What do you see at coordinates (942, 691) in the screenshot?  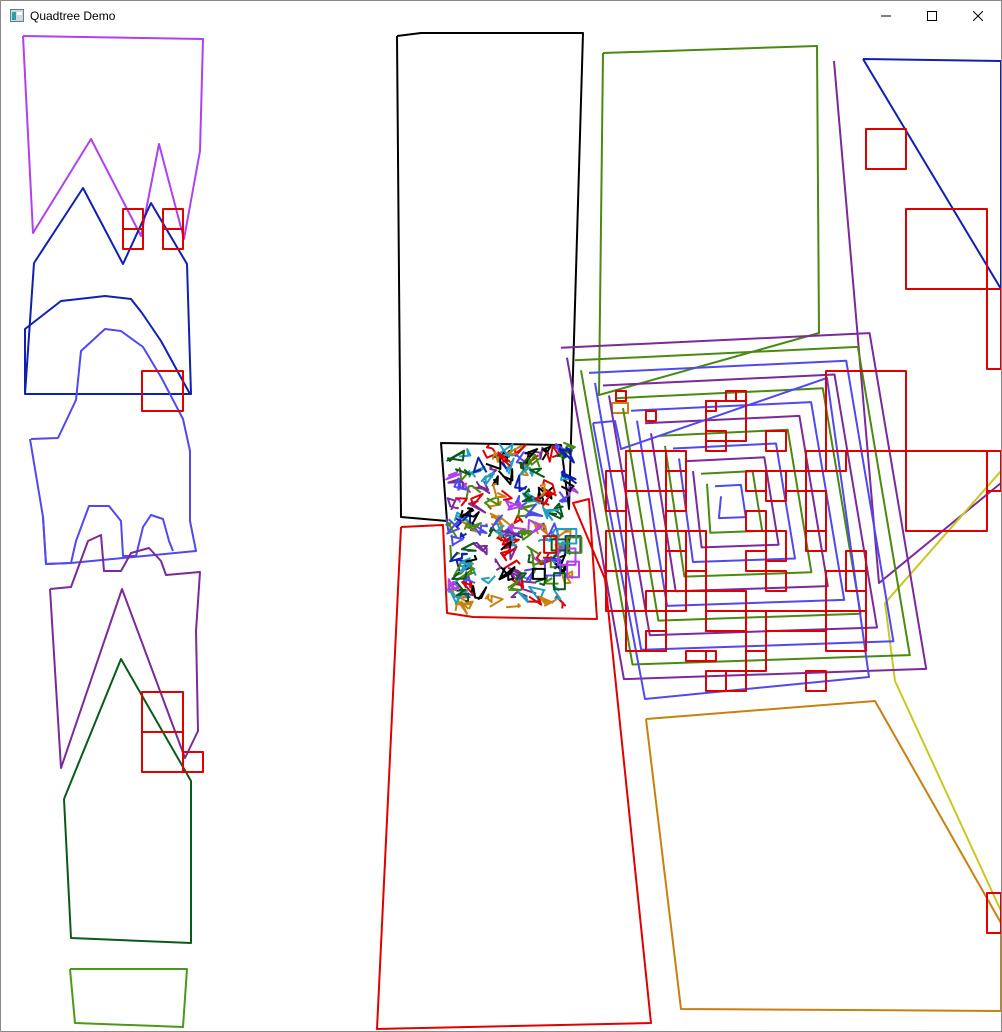 I see `polygon-yellow` at bounding box center [942, 691].